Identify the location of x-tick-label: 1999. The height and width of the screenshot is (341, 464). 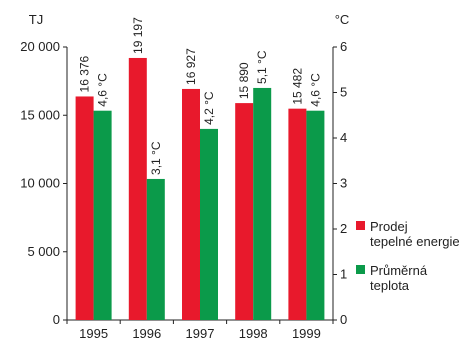
(306, 333).